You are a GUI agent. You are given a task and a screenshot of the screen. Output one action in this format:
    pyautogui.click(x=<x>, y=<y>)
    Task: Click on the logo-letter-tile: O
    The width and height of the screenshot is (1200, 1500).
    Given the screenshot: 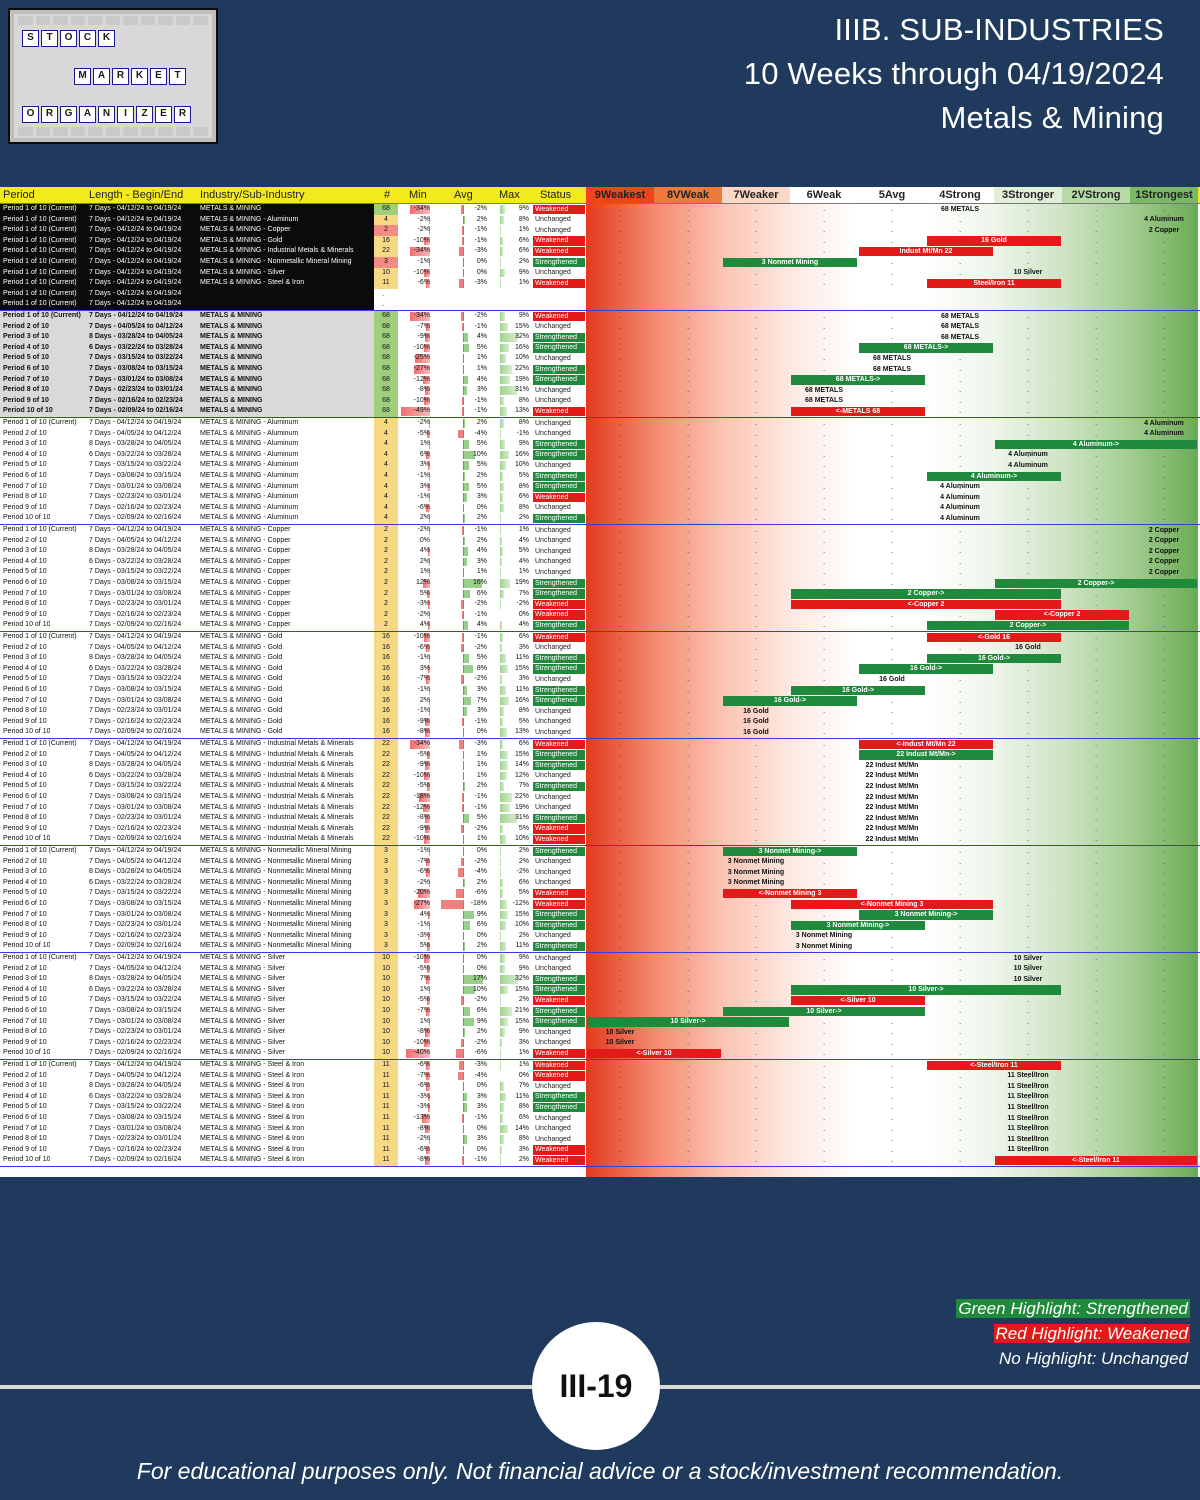 What is the action you would take?
    pyautogui.click(x=30, y=114)
    